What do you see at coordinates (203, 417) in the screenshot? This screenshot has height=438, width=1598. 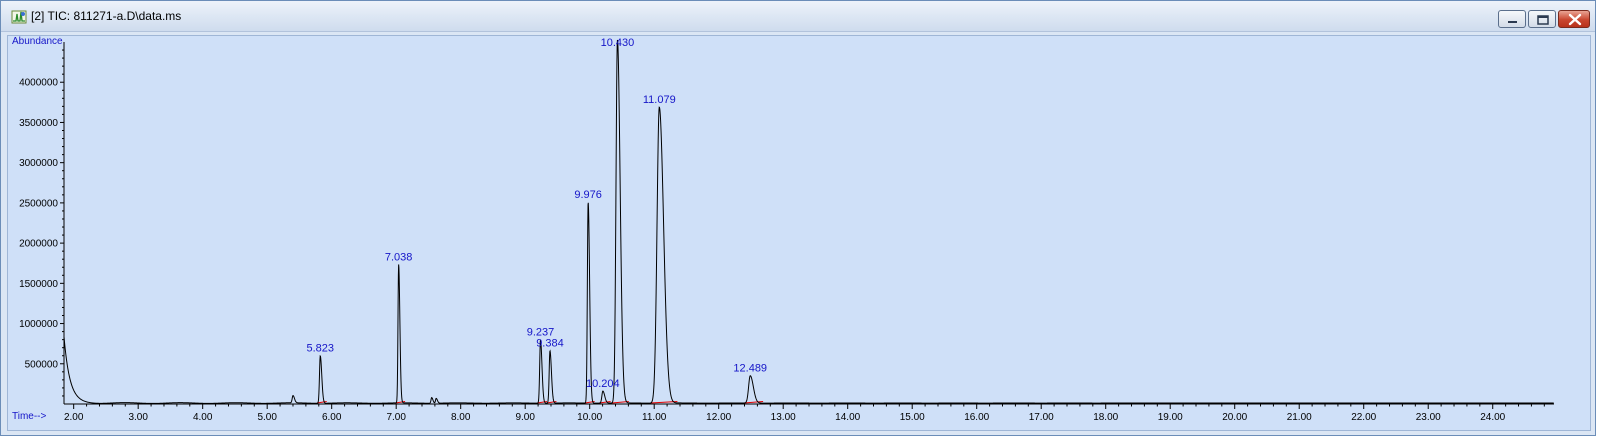 I see `x-tick-label: 4.00` at bounding box center [203, 417].